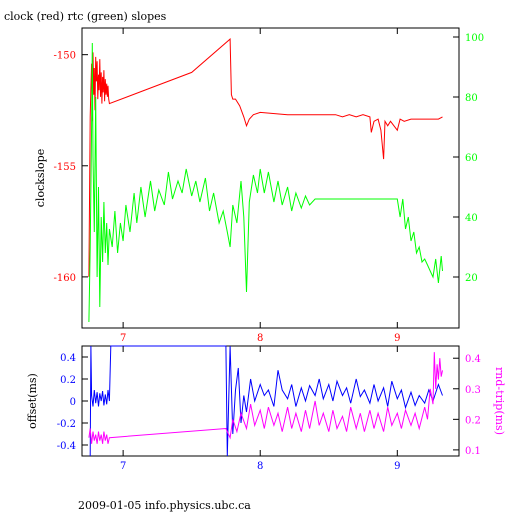 The image size is (512, 512). Describe the element at coordinates (164, 505) in the screenshot. I see `footer-text: 2009-01-05 info.physics.ubc.ca` at that location.